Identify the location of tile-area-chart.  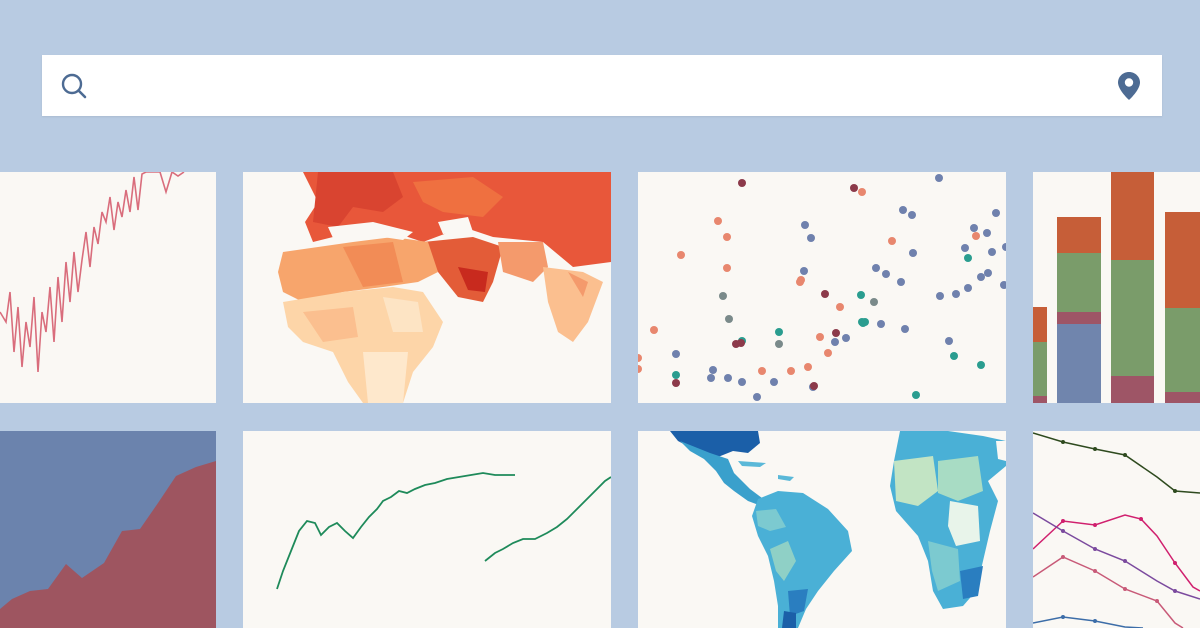
(108, 529).